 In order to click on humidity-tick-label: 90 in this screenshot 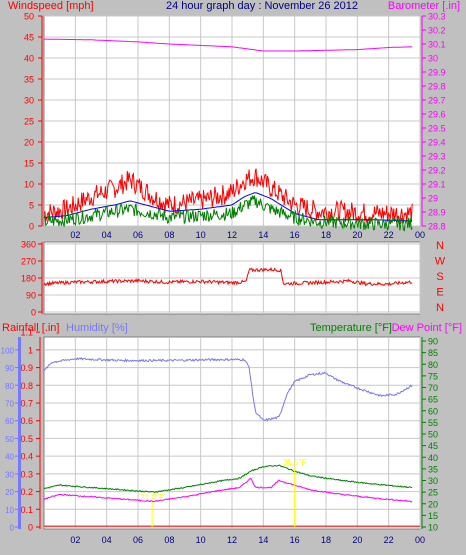, I will do `click(9, 368)`.